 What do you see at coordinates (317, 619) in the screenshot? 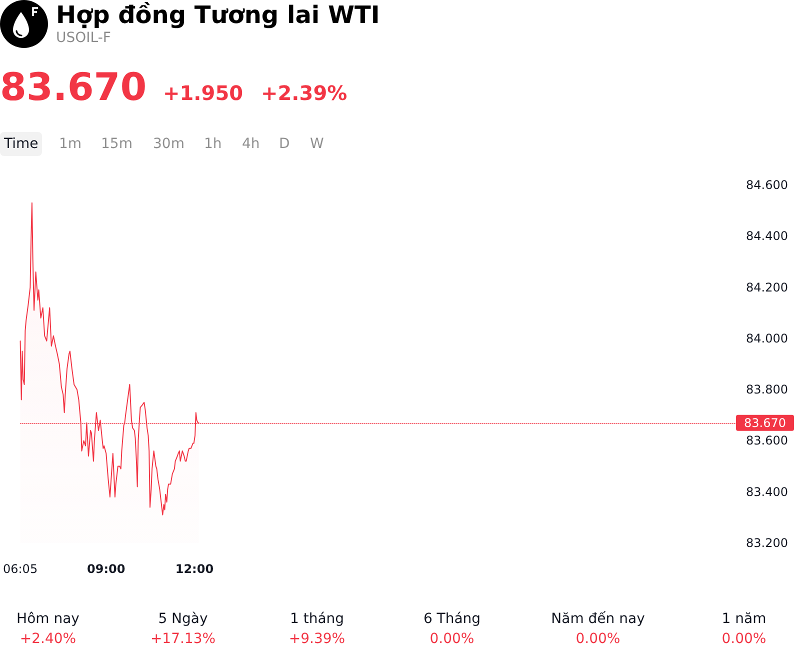
I see `text: 1 tháng` at bounding box center [317, 619].